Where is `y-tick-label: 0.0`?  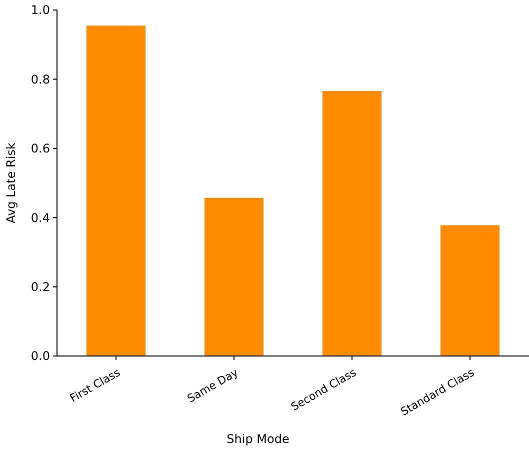 y-tick-label: 0.0 is located at coordinates (40, 356).